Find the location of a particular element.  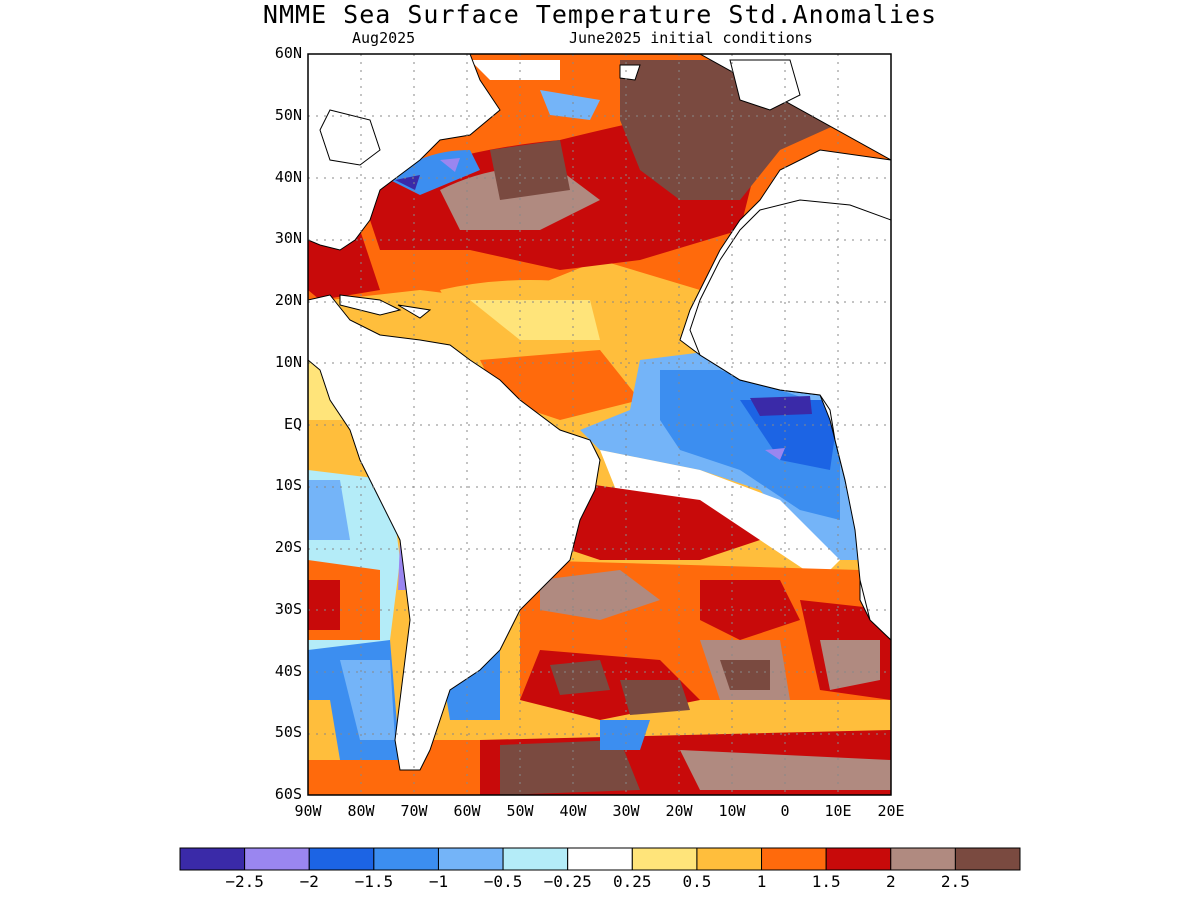

latitude-tick-label: 10N is located at coordinates (288, 361).